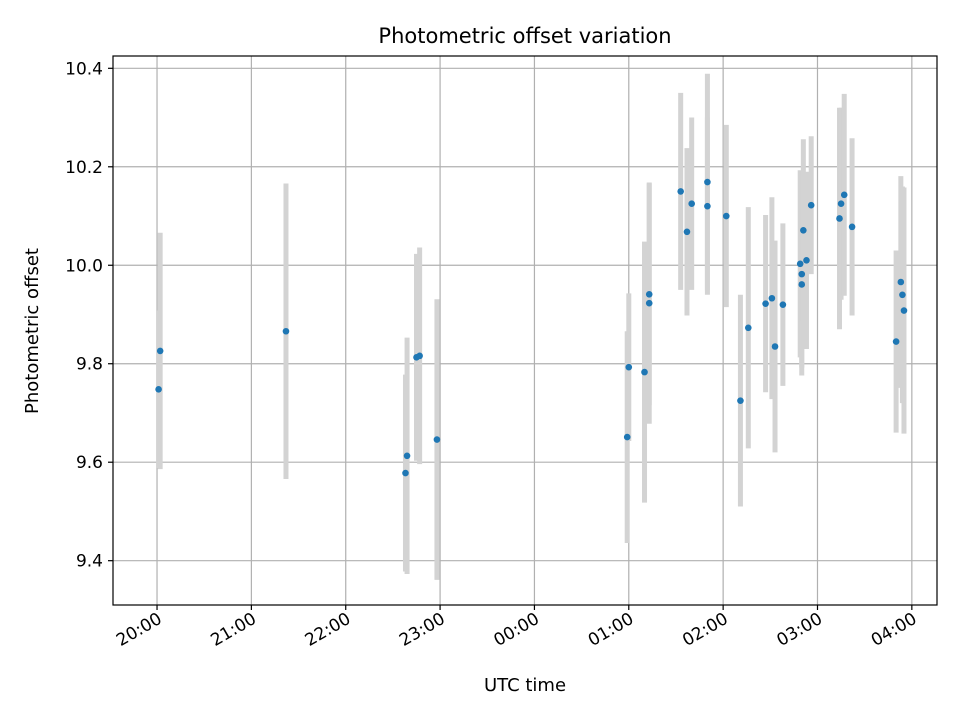 Image resolution: width=960 pixels, height=720 pixels. I want to click on y-tick-label: 9.6, so click(89, 463).